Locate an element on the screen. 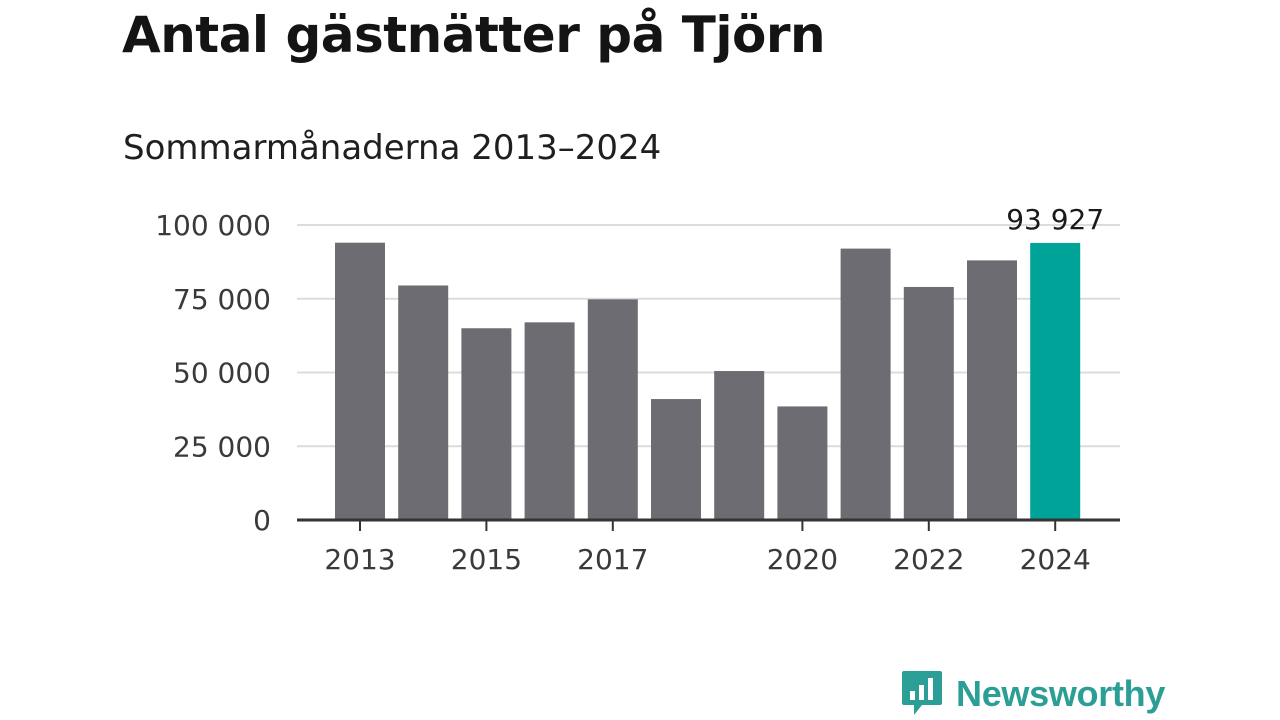 The image size is (1280, 720). y-tick-label: 0 is located at coordinates (262, 520).